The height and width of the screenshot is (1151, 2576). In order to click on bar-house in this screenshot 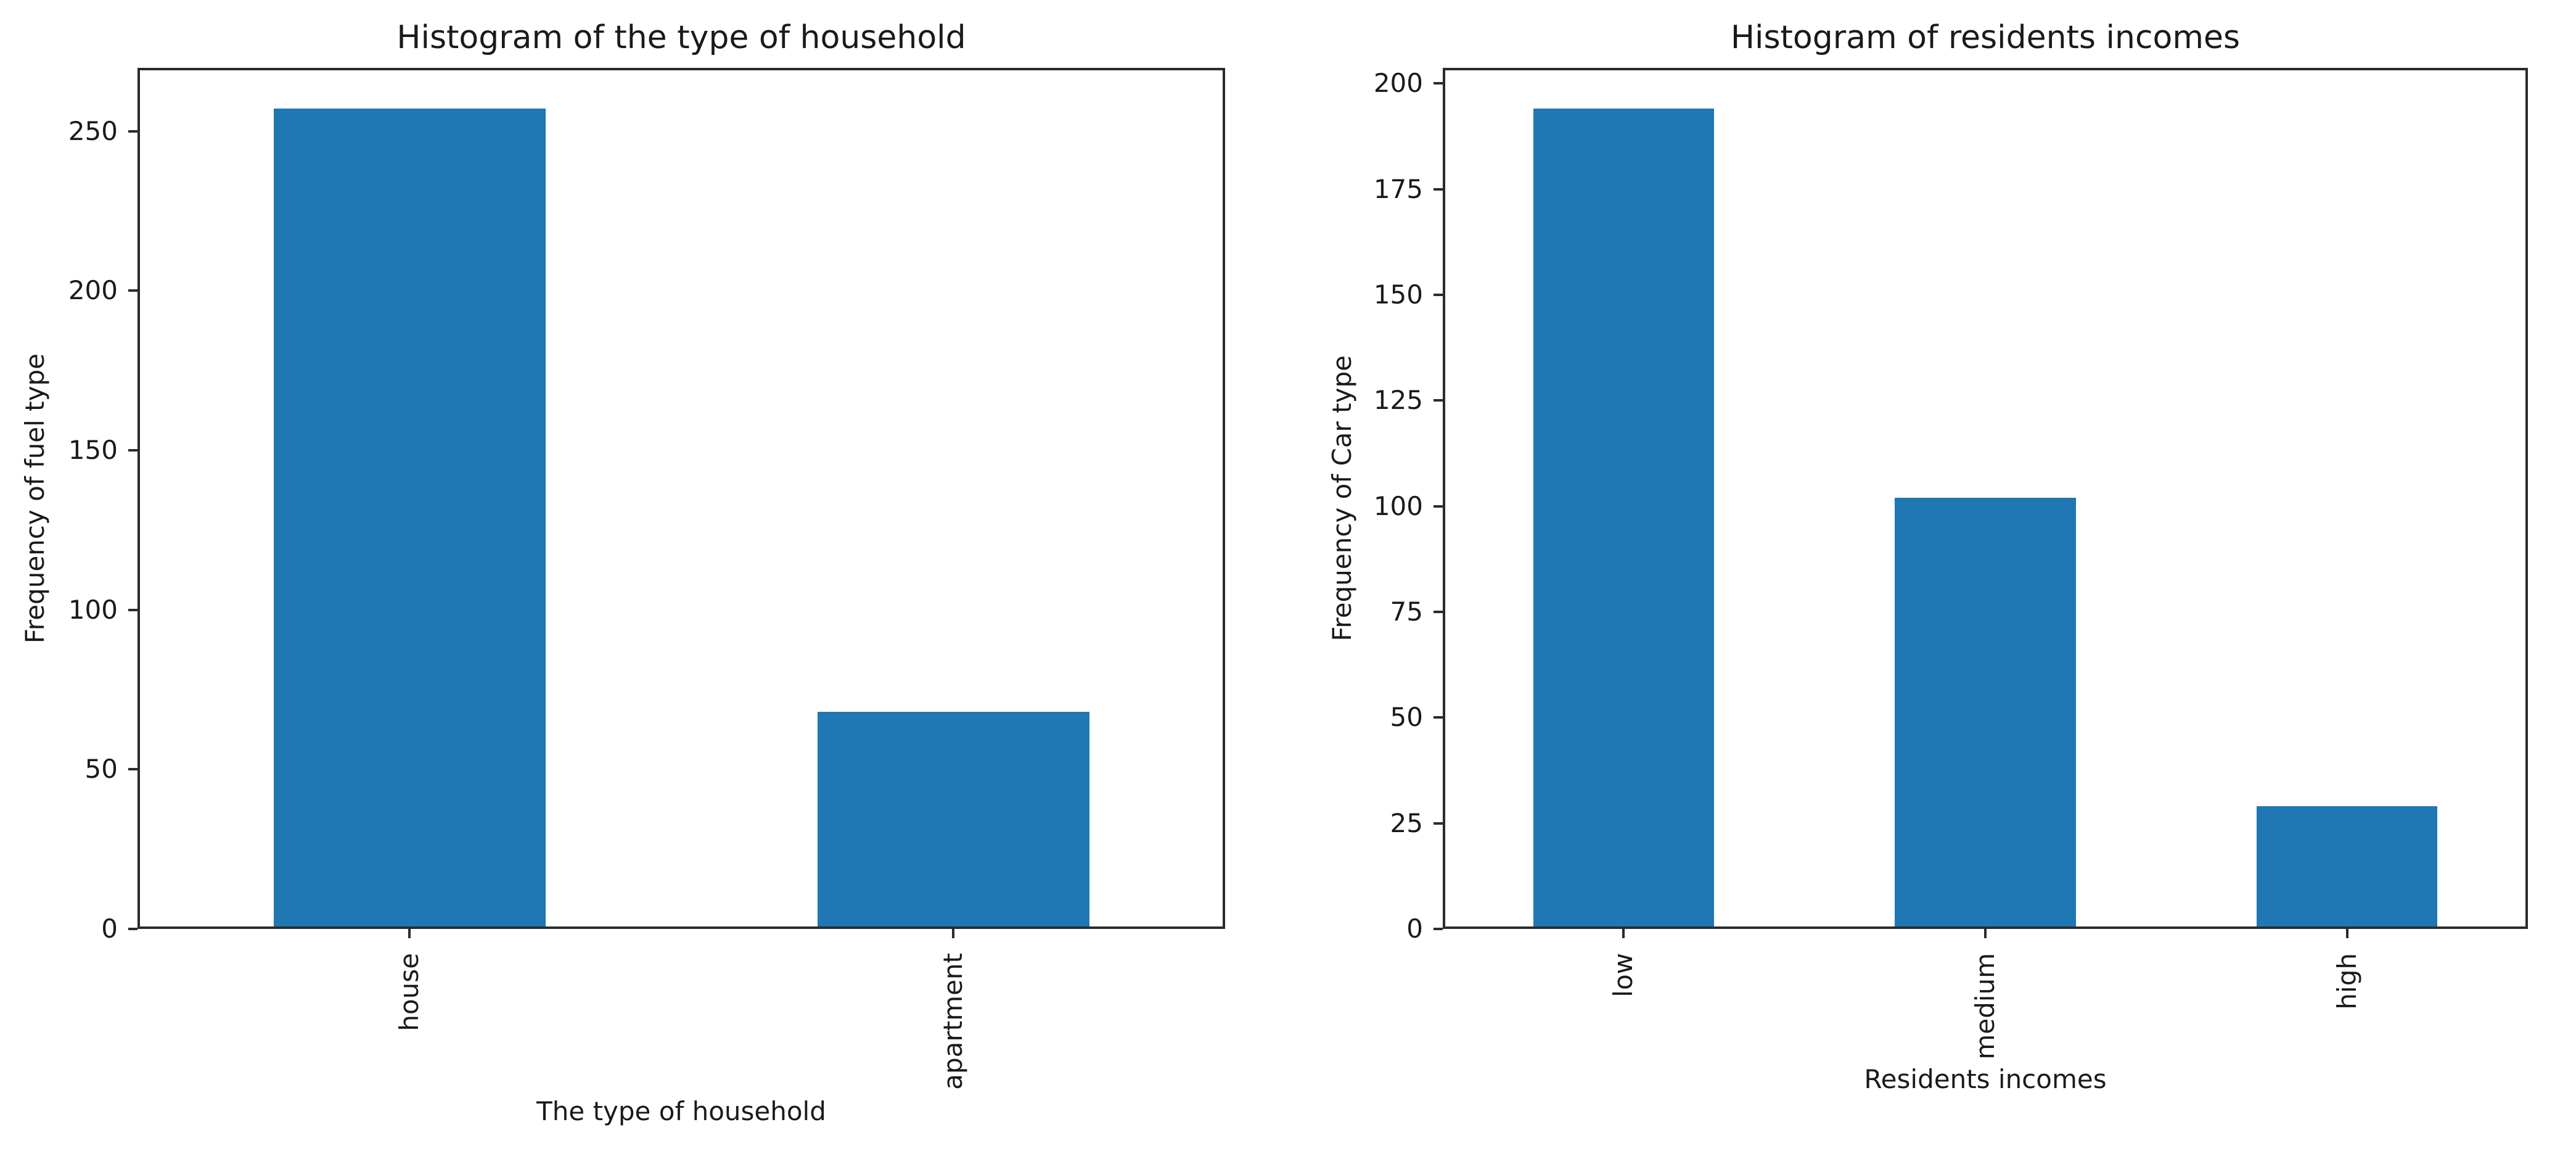, I will do `click(410, 517)`.